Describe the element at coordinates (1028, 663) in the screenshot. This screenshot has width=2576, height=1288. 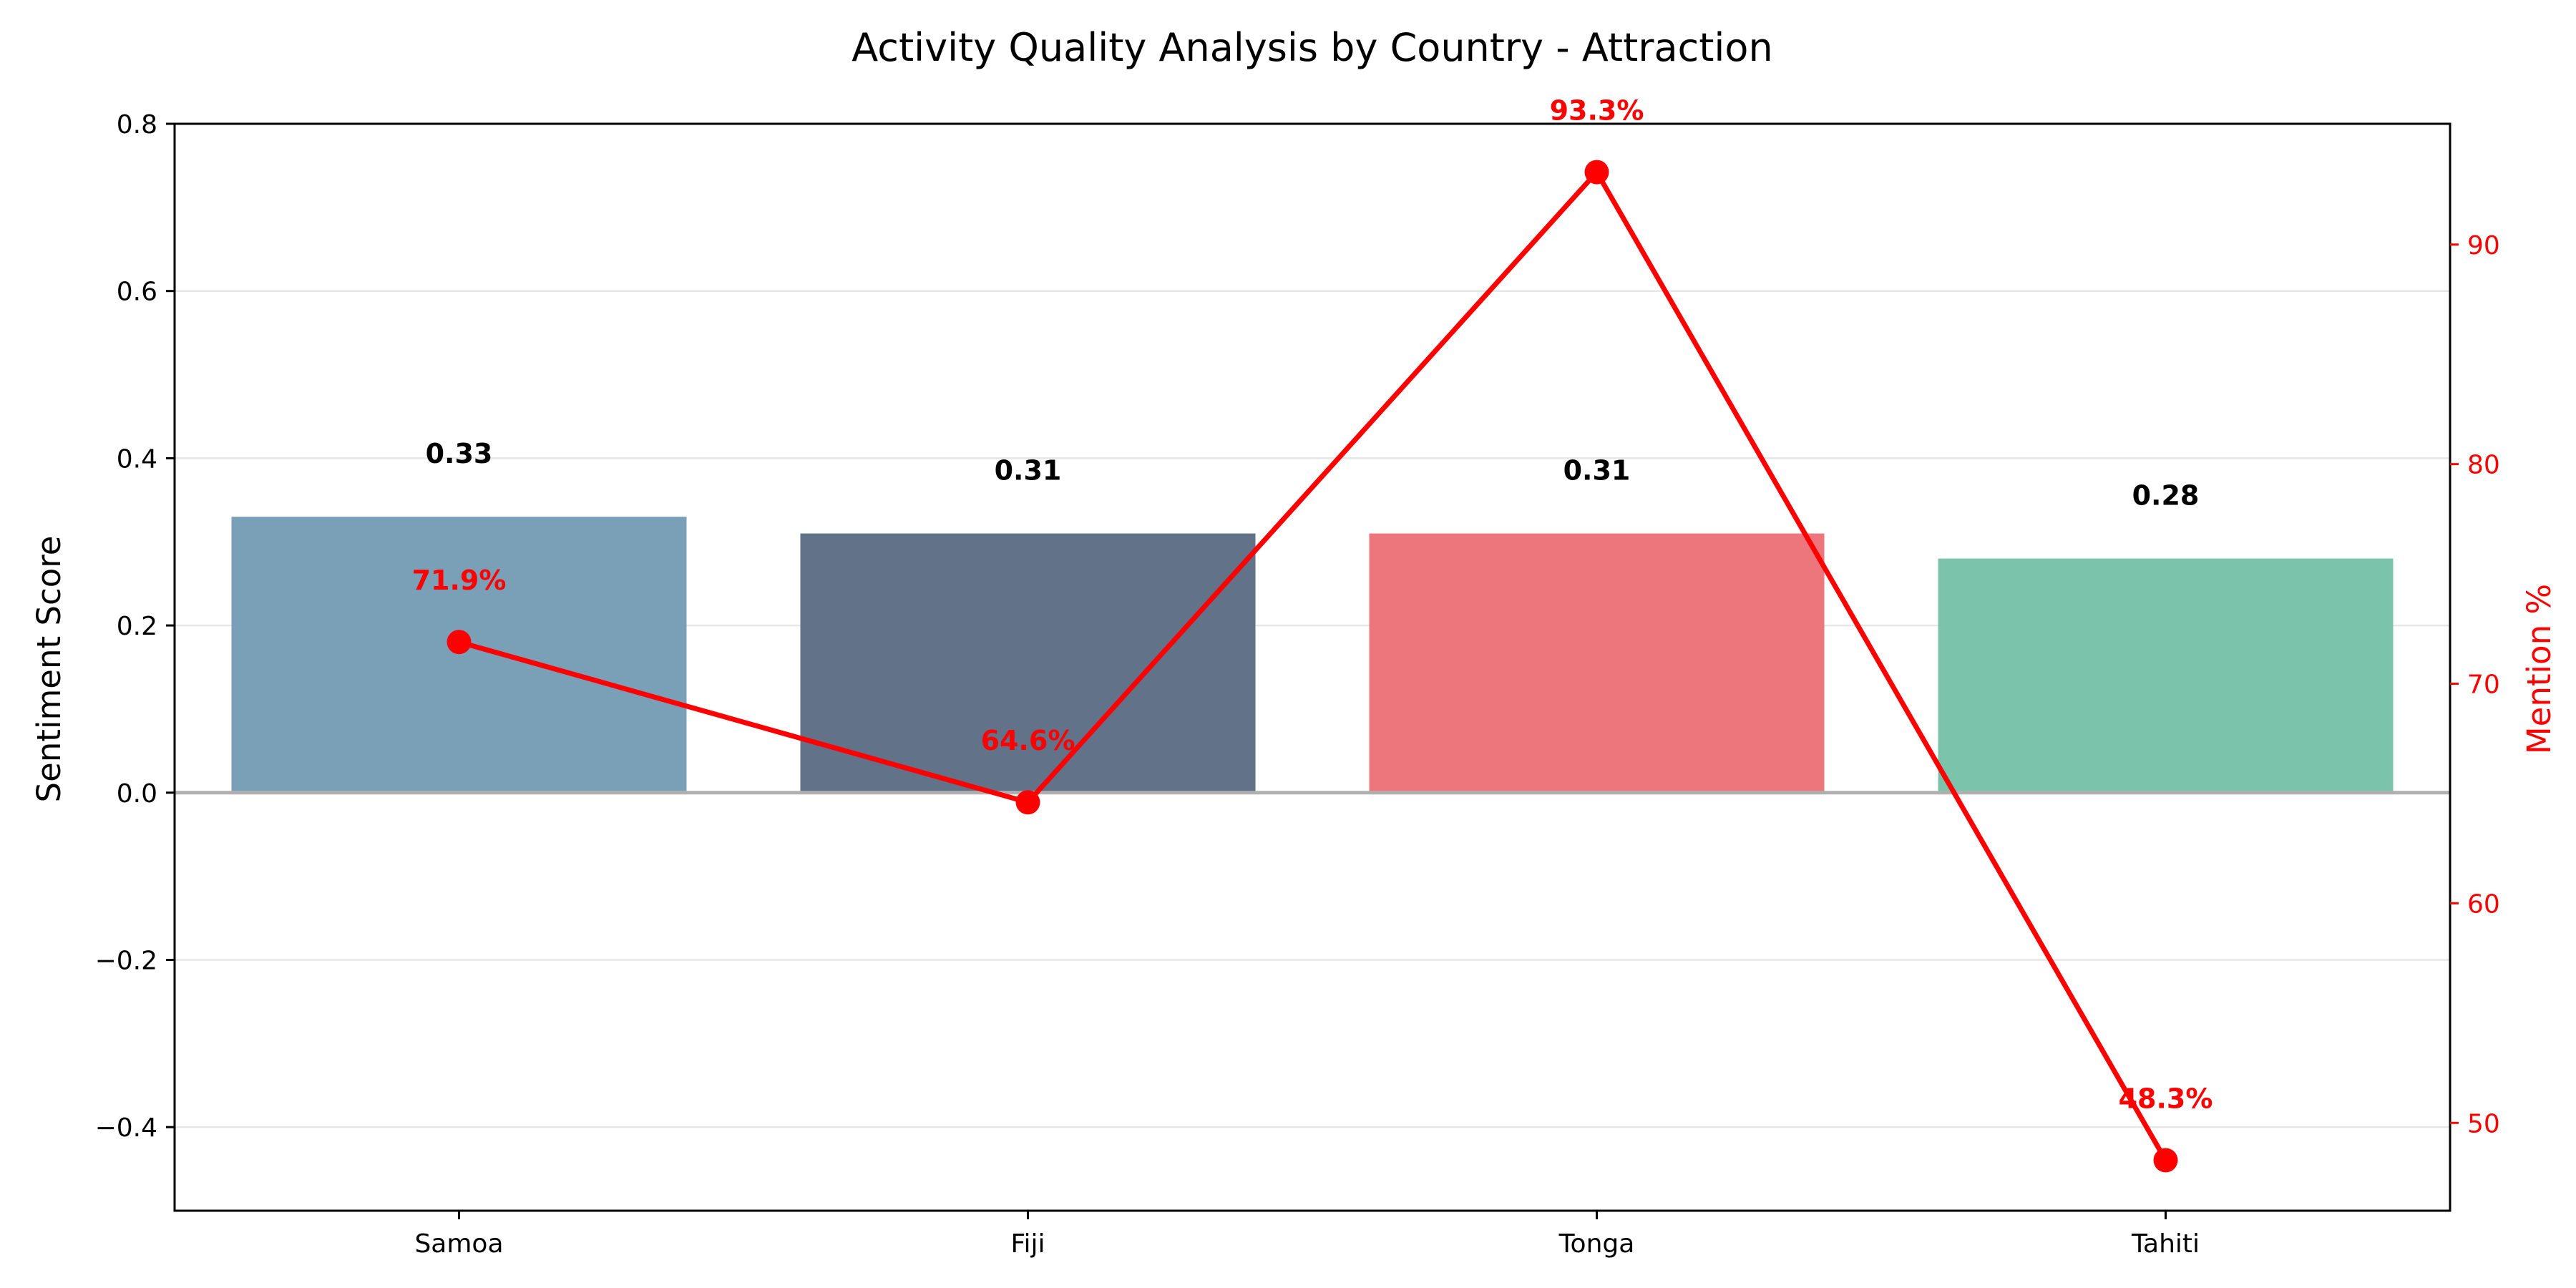
I see `bar-fiji` at that location.